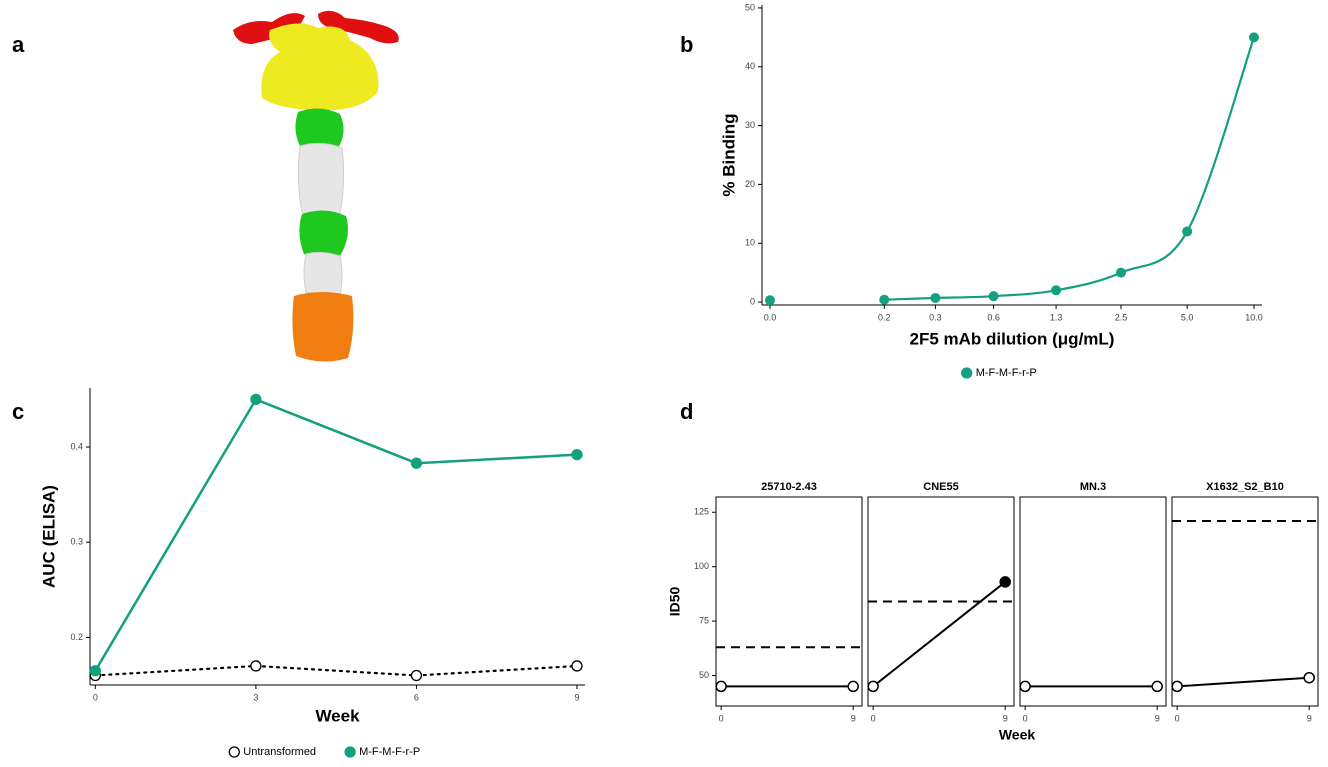 Image resolution: width=1328 pixels, height=767 pixels. I want to click on x-tick-label: 6, so click(416, 697).